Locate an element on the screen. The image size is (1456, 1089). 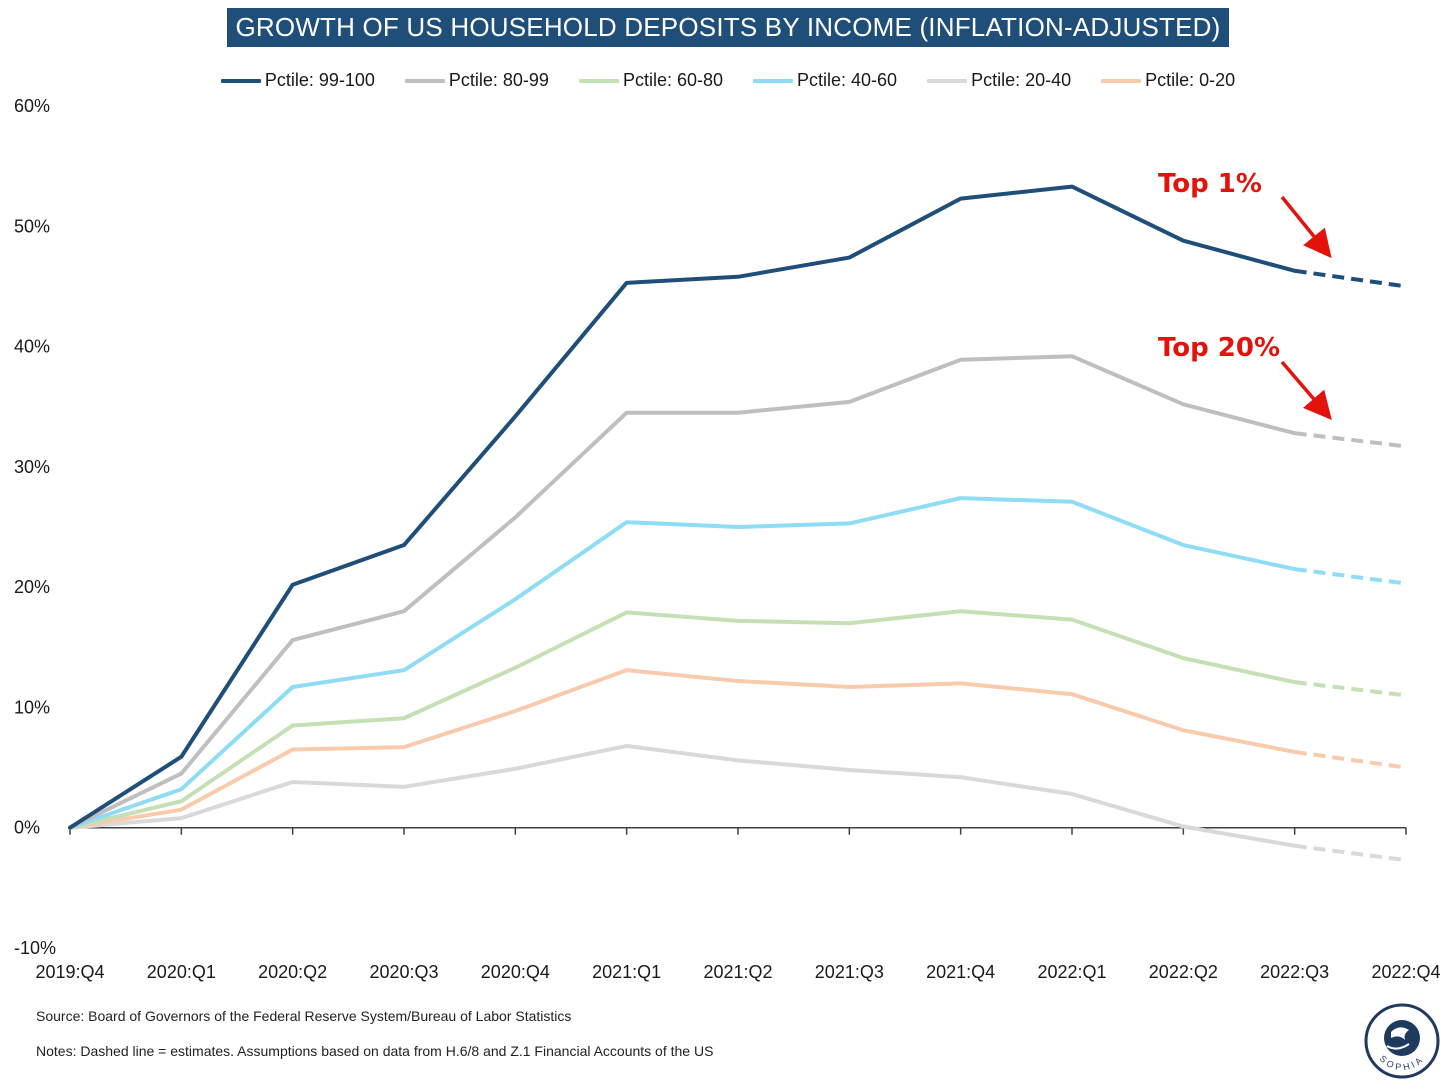
x-tick-label: 2021:Q4 is located at coordinates (960, 972).